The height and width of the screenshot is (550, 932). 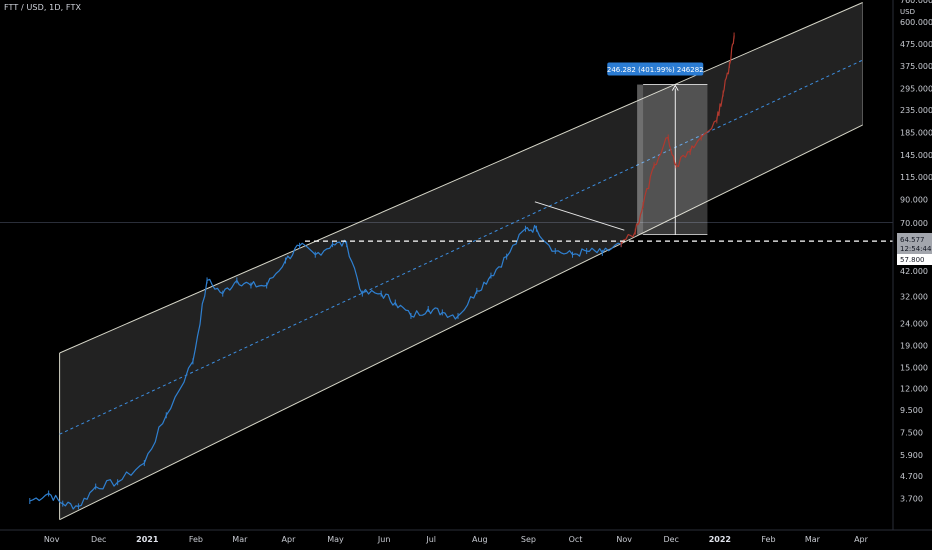 I want to click on y-tick-label: 70.000, so click(x=914, y=223).